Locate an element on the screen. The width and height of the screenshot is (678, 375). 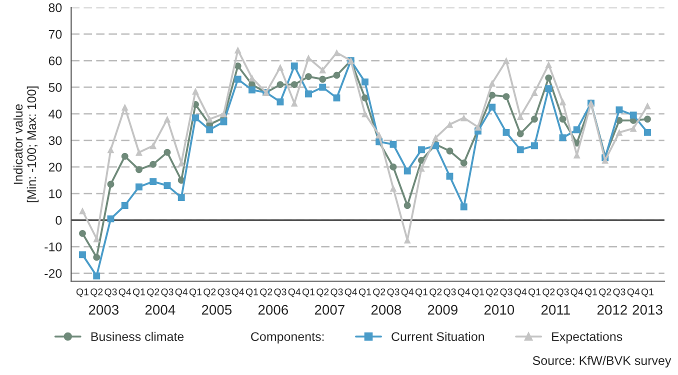
text: 2004 is located at coordinates (160, 309).